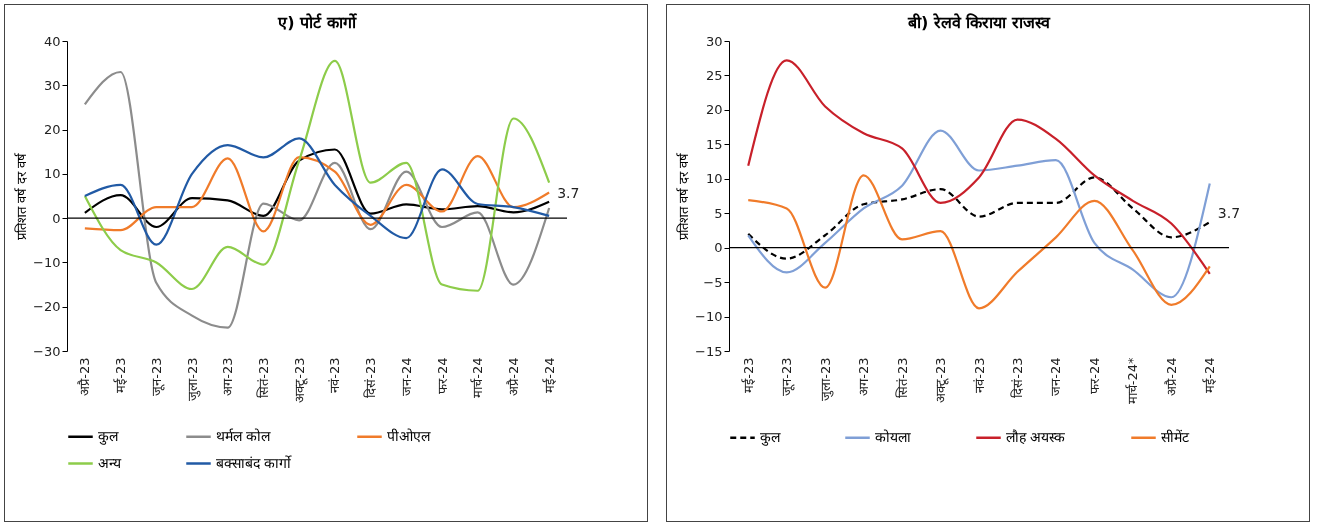 This screenshot has height=531, width=1336. What do you see at coordinates (52, 41) in the screenshot?
I see `y-tick-label: 40` at bounding box center [52, 41].